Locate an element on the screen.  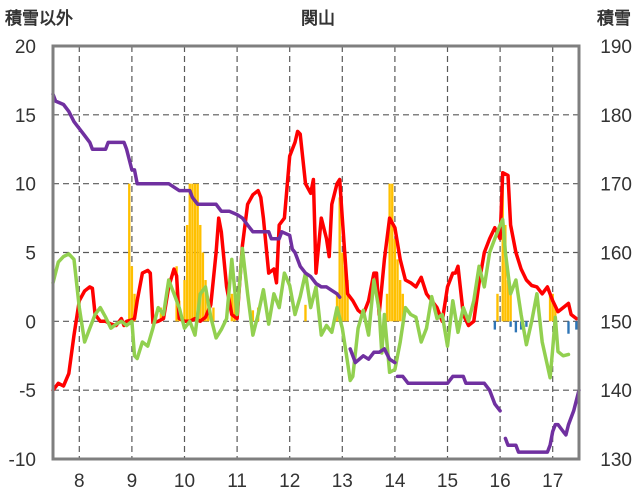
y-right-tick-label: 190 is located at coordinates (616, 47).